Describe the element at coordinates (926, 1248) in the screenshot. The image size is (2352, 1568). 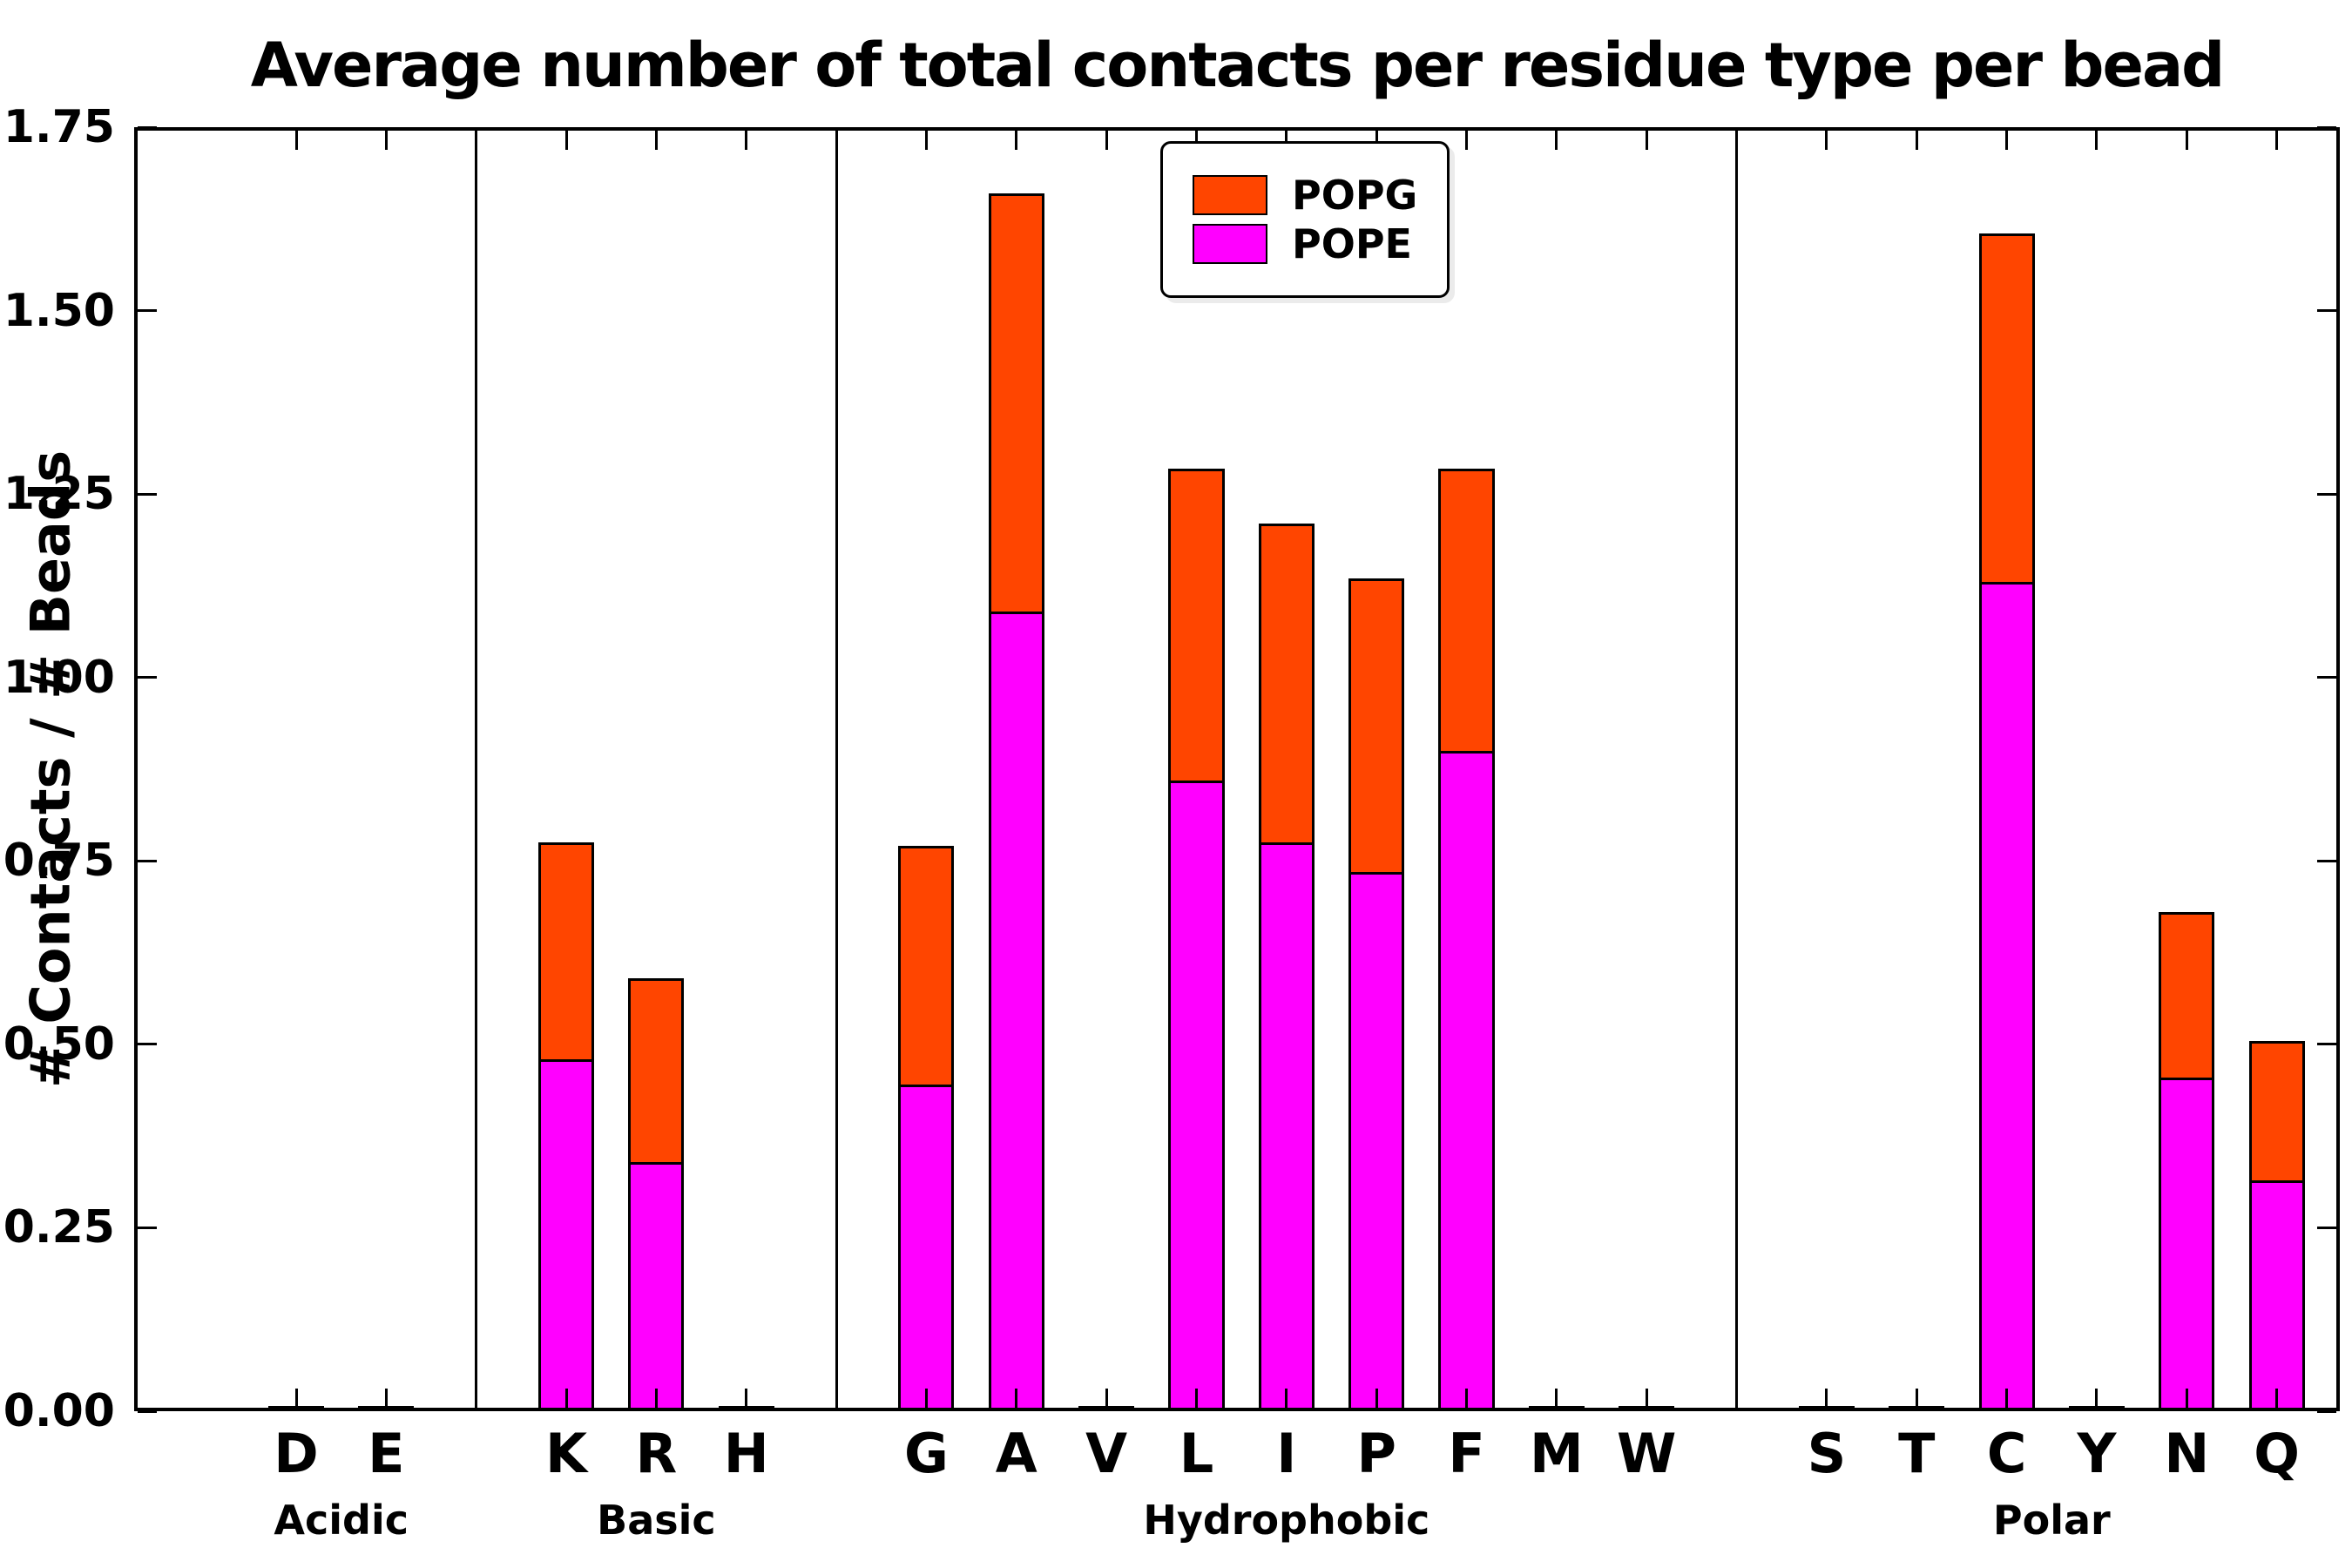
I see `bar-G-pope` at that location.